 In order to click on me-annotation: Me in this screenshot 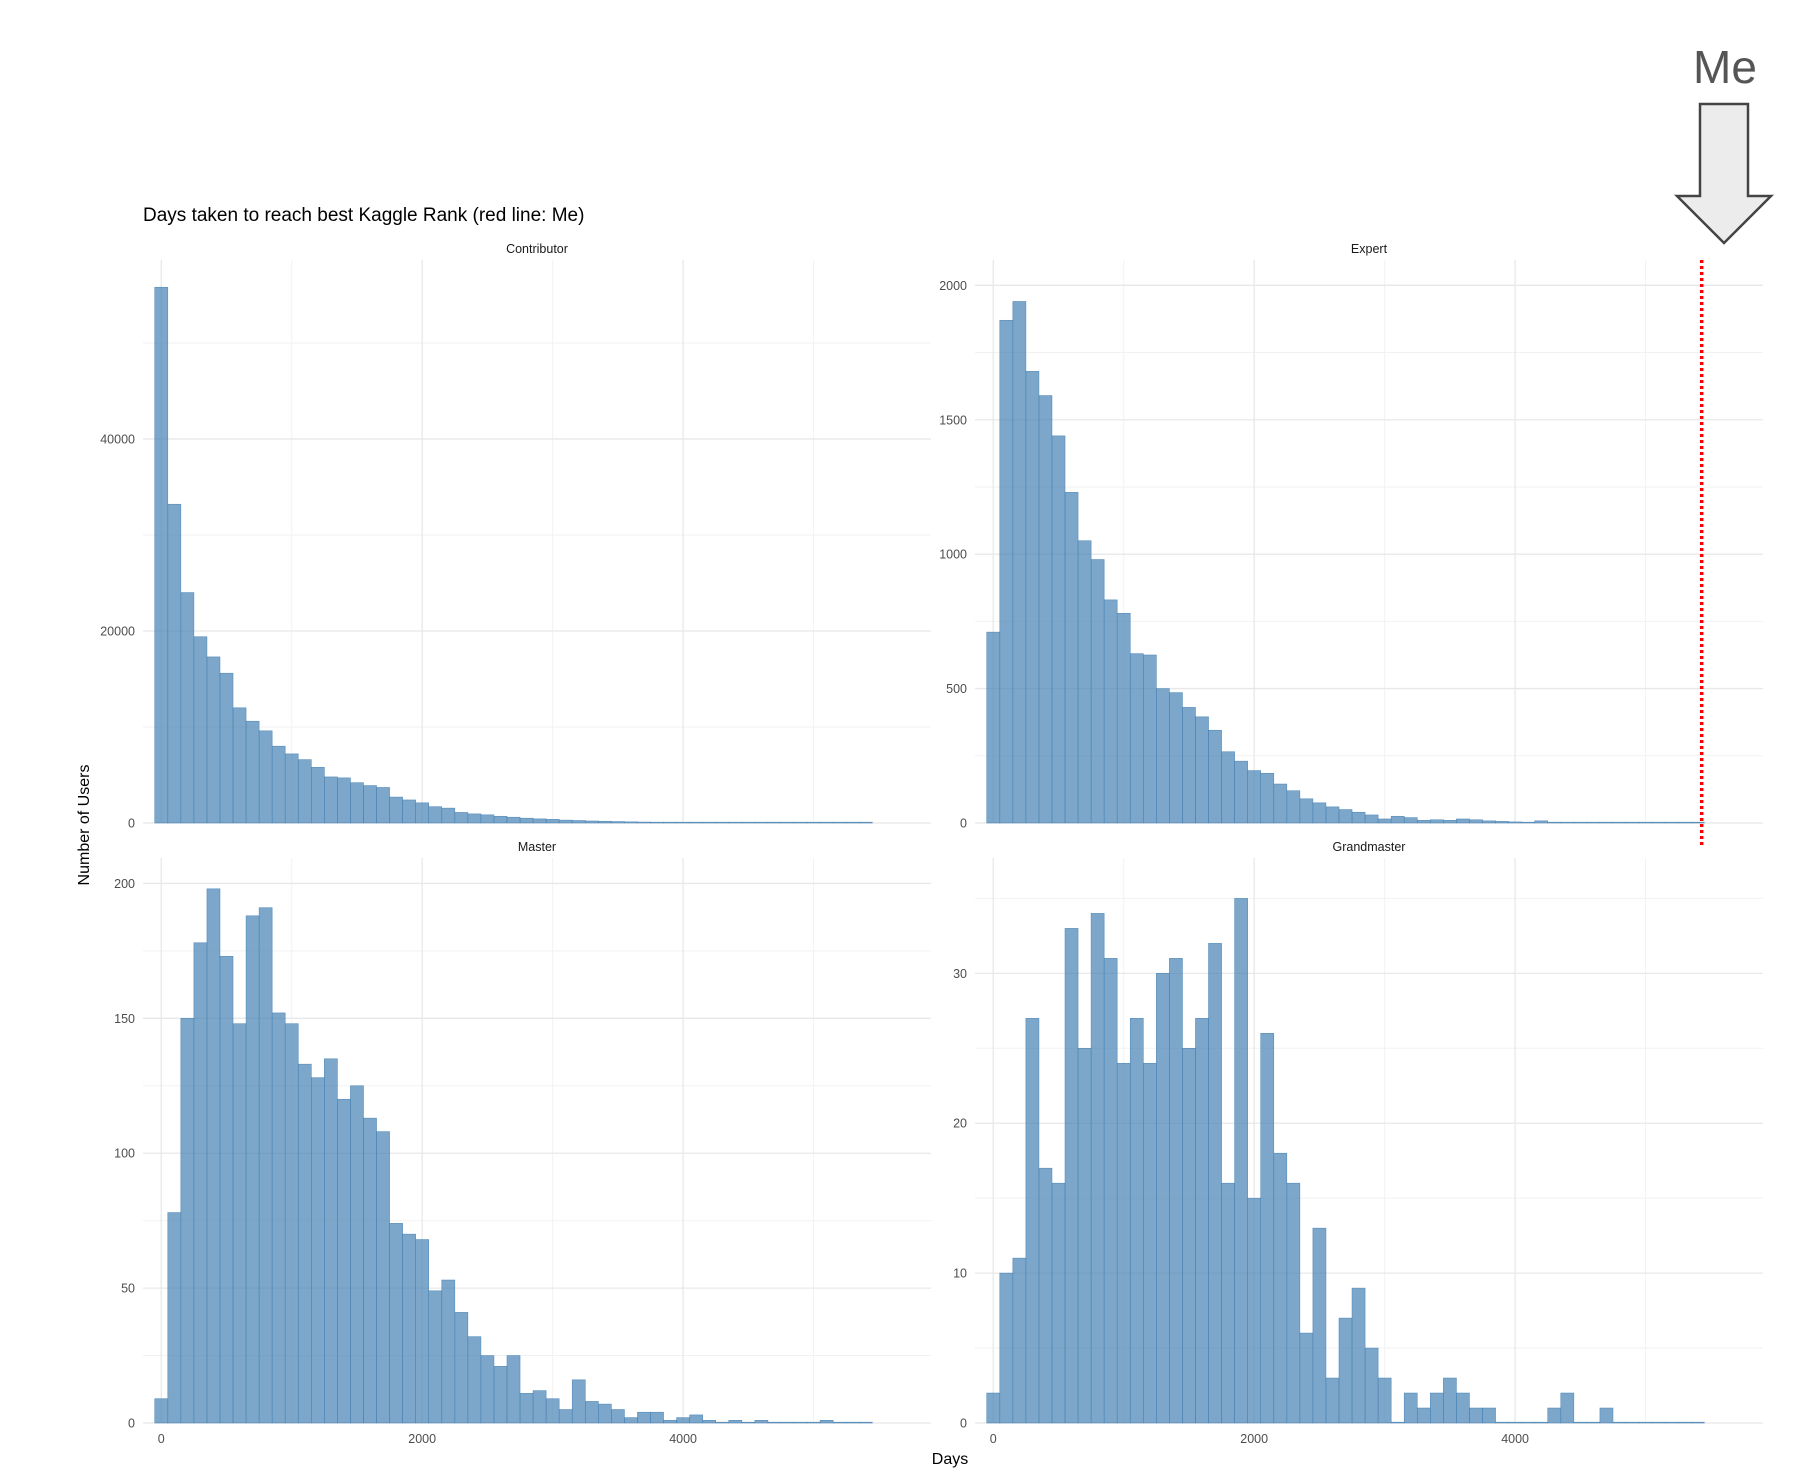, I will do `click(1724, 143)`.